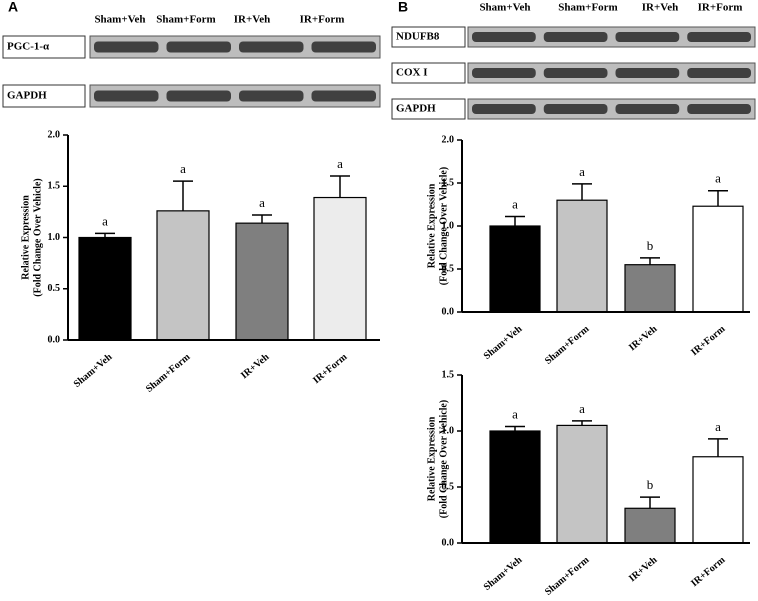  What do you see at coordinates (13, 7) in the screenshot?
I see `panel-label: A` at bounding box center [13, 7].